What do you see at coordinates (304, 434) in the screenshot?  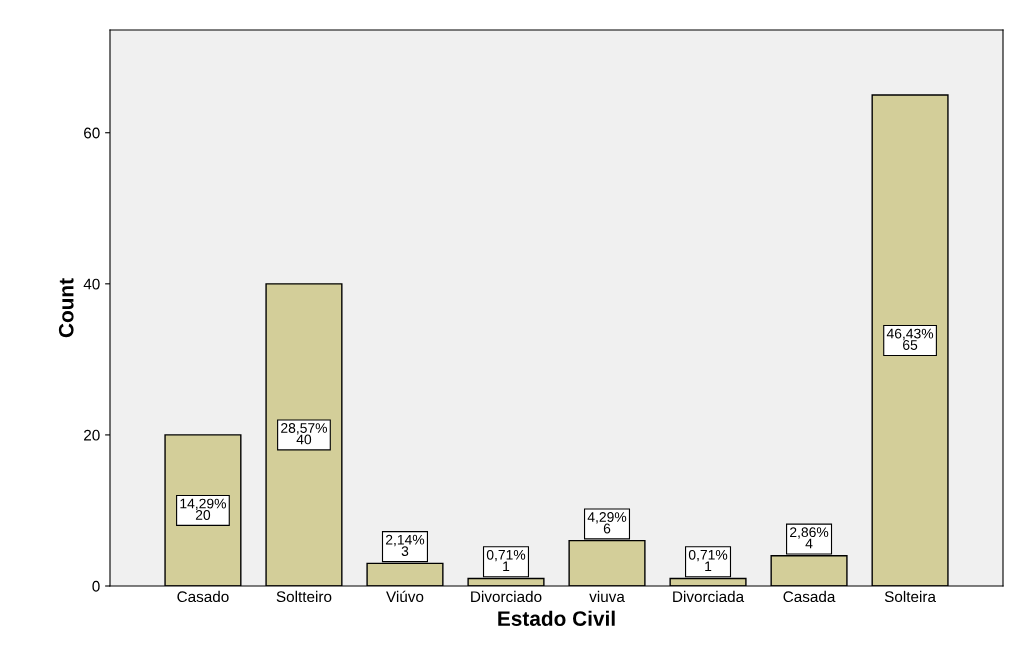 I see `data-label: 28,57% 40` at bounding box center [304, 434].